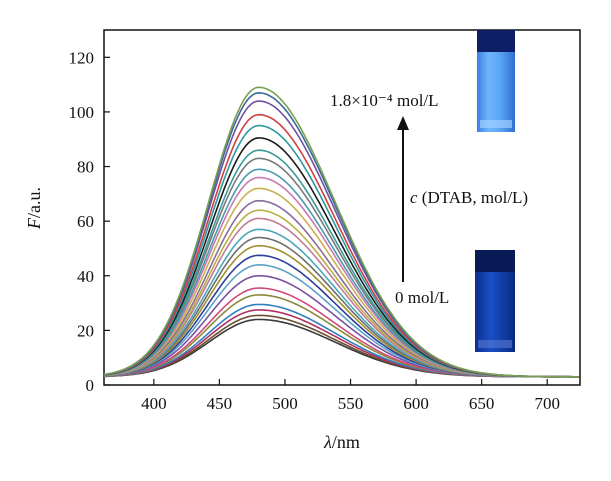 The image size is (611, 481). Describe the element at coordinates (85, 330) in the screenshot. I see `y-tick-label: 20` at that location.